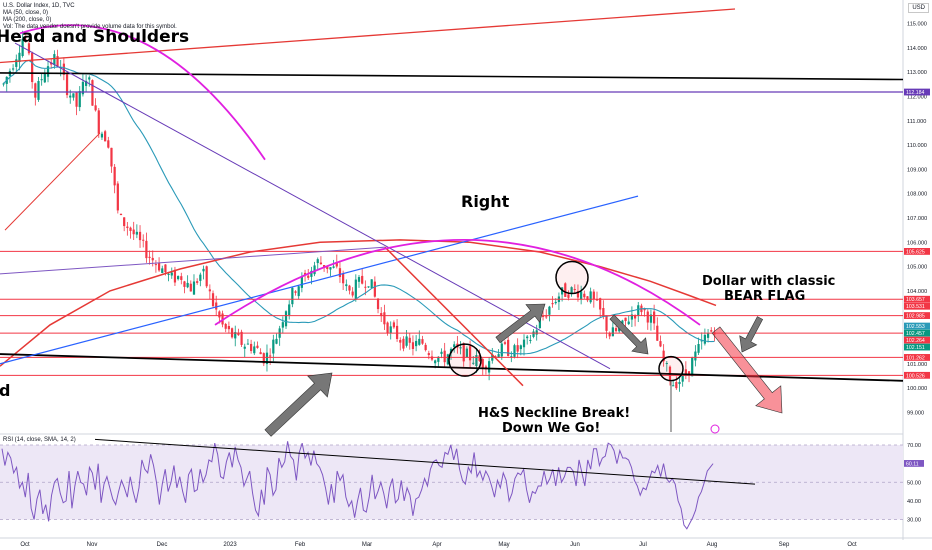 Image resolution: width=932 pixels, height=550 pixels. Describe the element at coordinates (747, 370) in the screenshot. I see `projection-arrow` at that location.